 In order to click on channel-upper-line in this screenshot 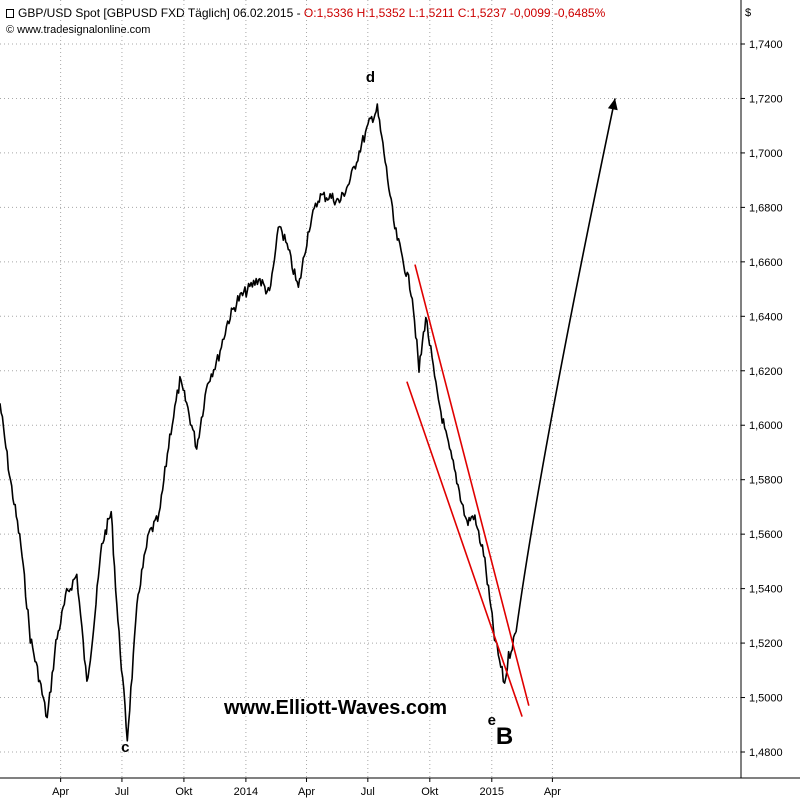, I will do `click(472, 485)`.